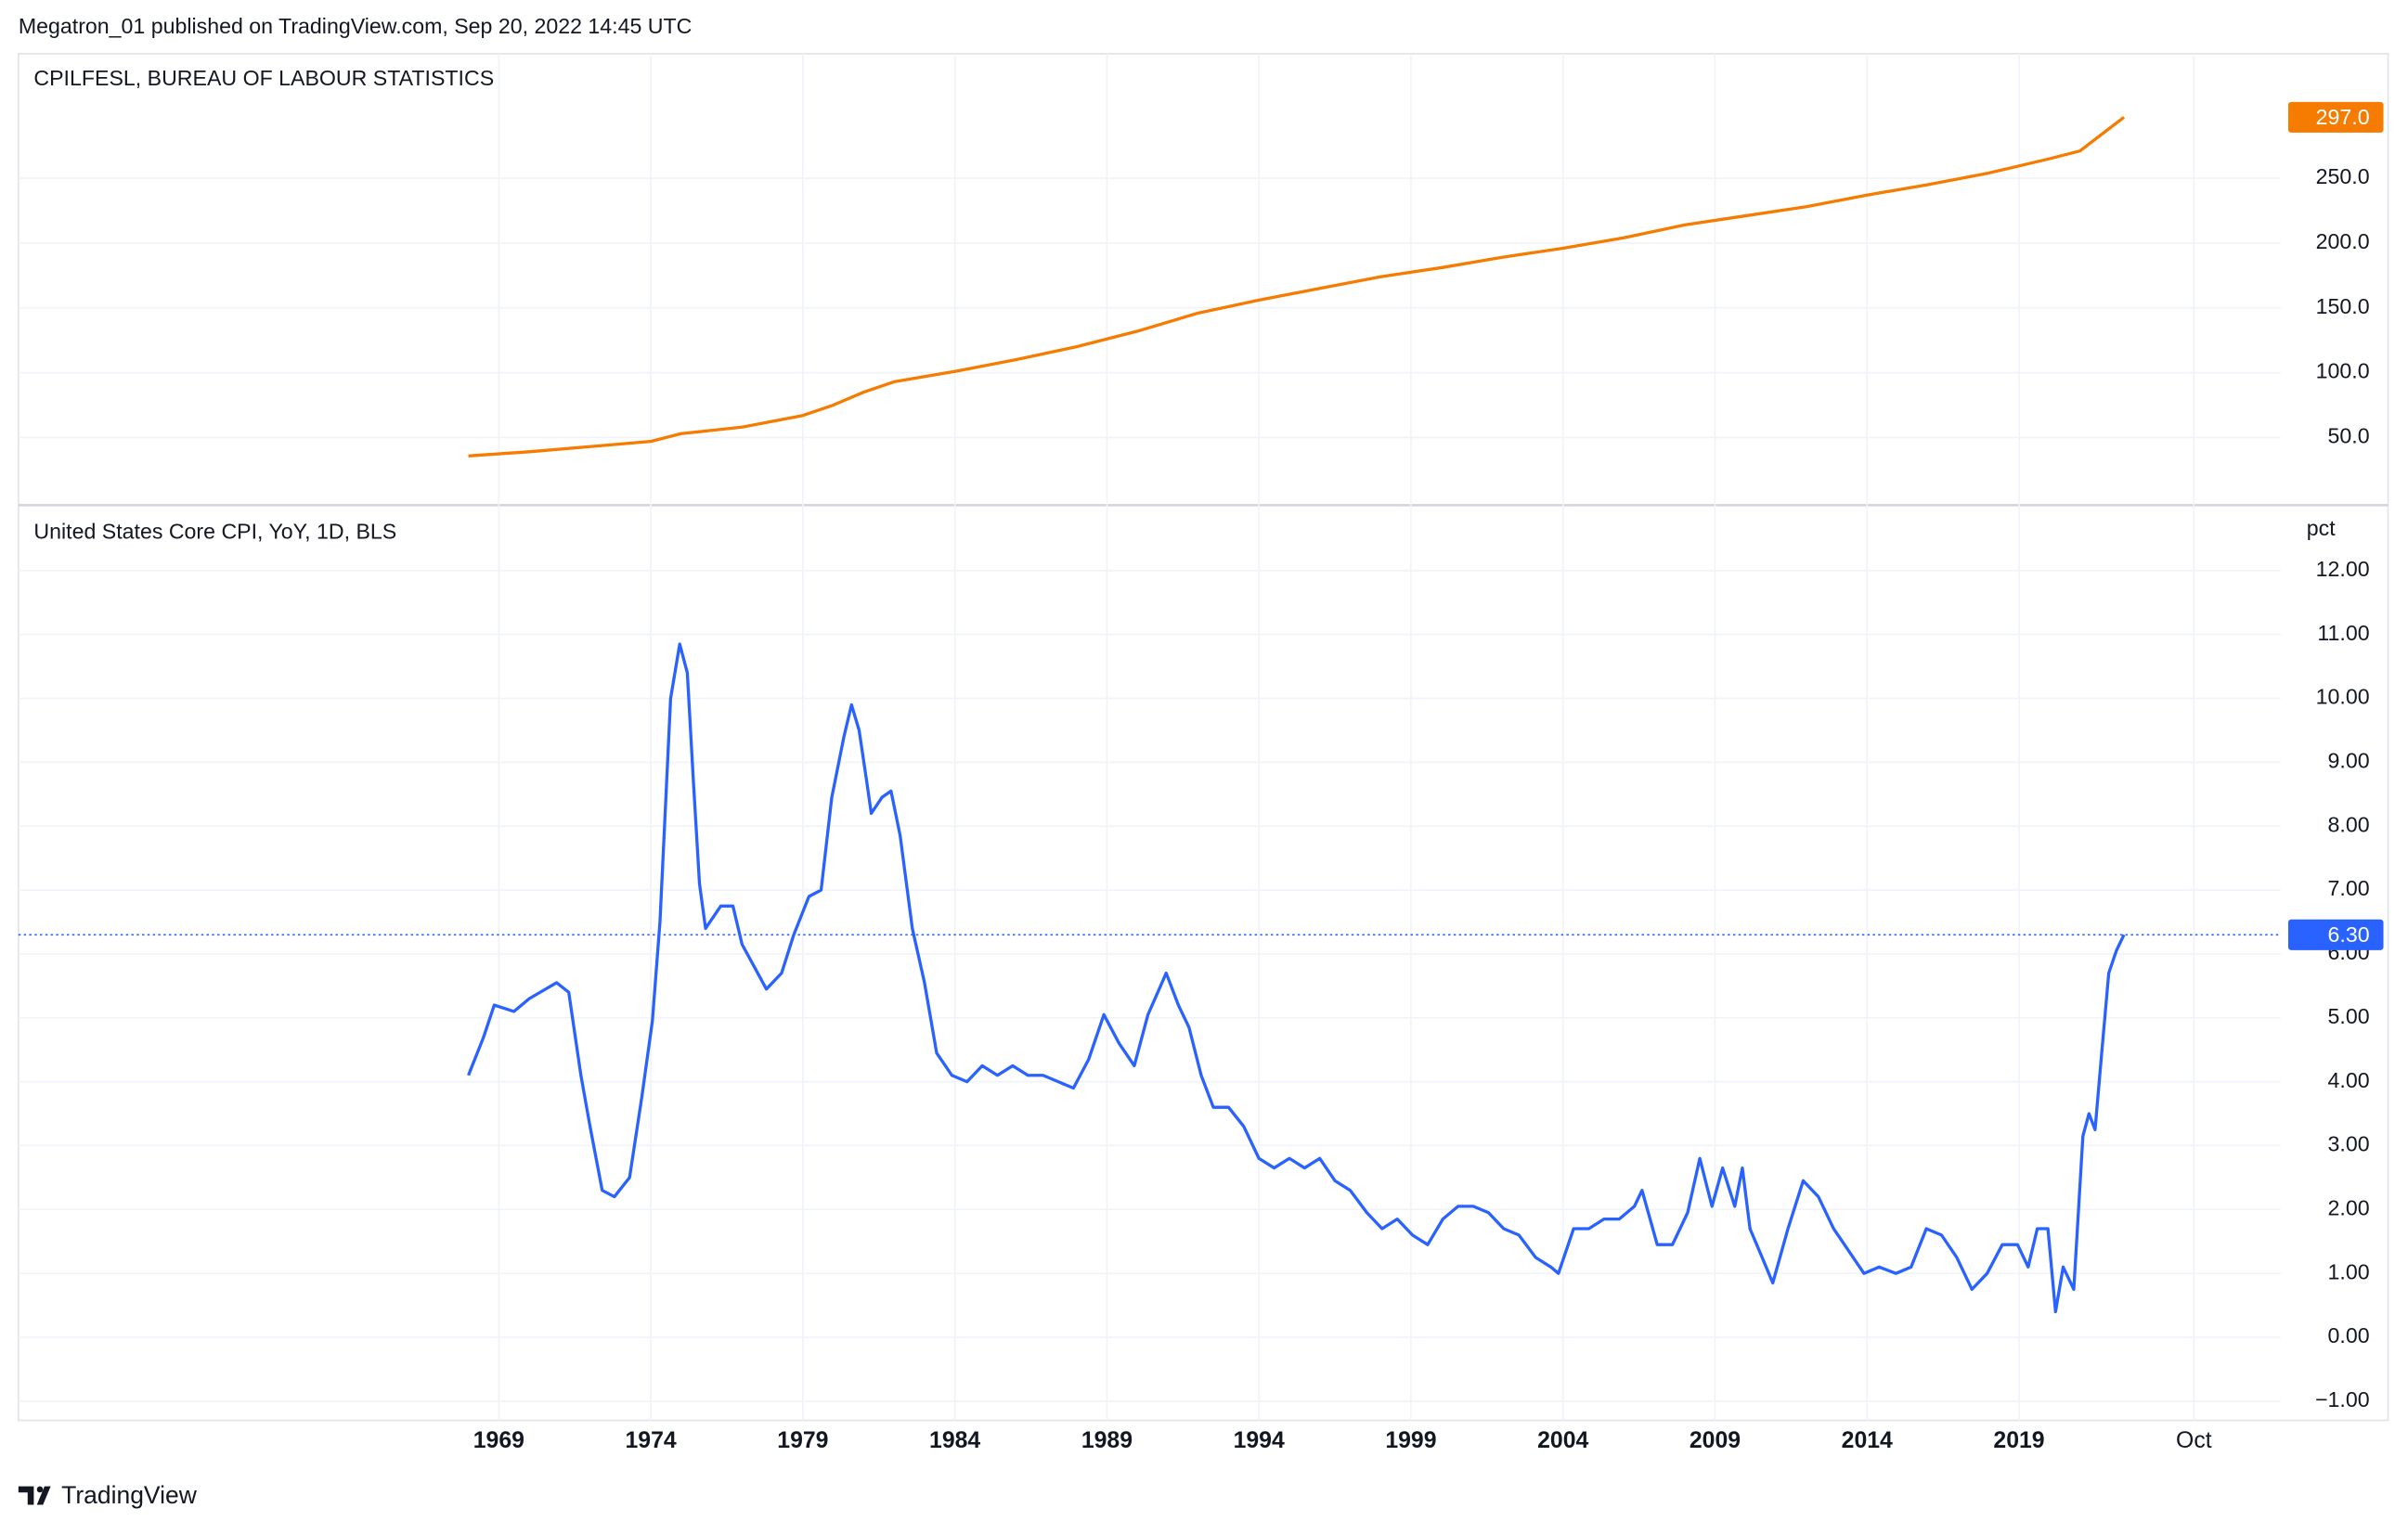 Image resolution: width=2408 pixels, height=1534 pixels. What do you see at coordinates (2343, 697) in the screenshot?
I see `y-tick-label: 10.00` at bounding box center [2343, 697].